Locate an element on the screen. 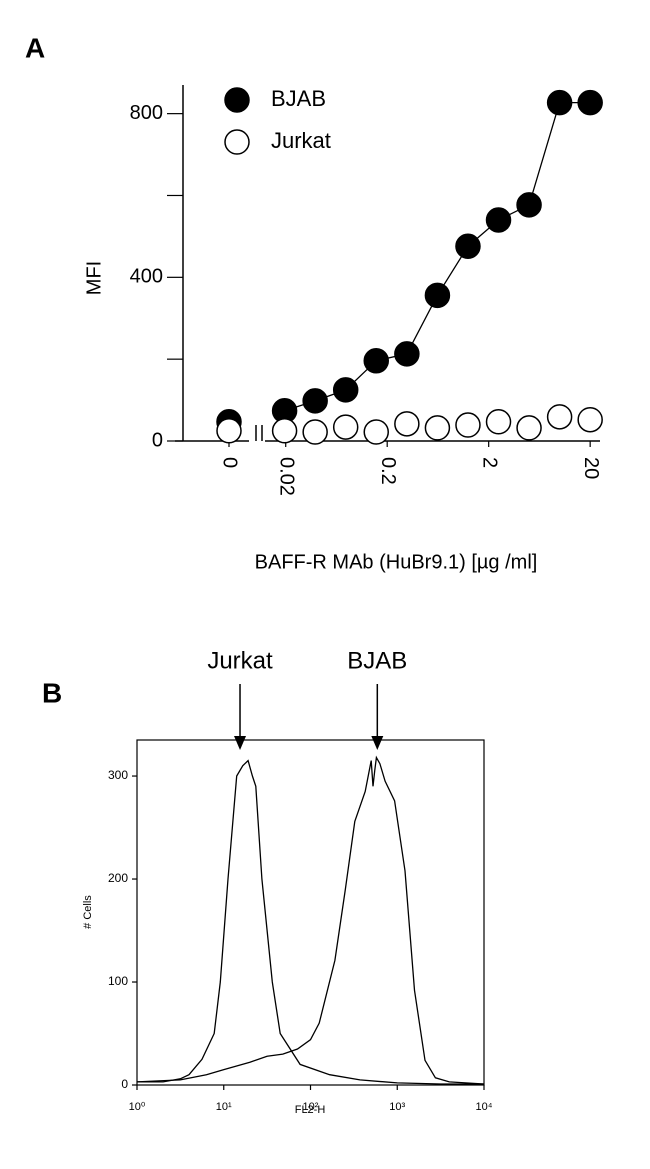 Image resolution: width=650 pixels, height=1169 pixels. y-tick-label: 800 is located at coordinates (146, 113).